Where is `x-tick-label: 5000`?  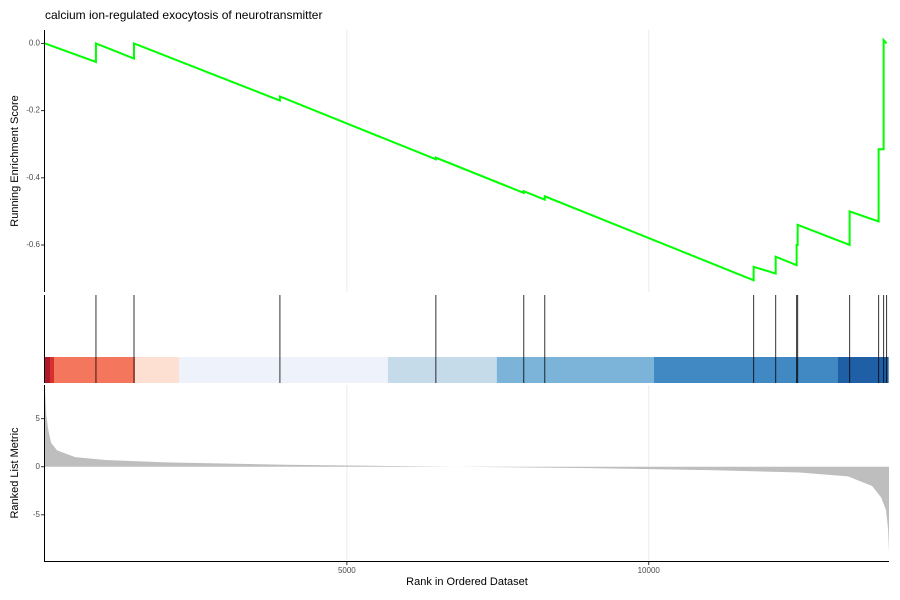 x-tick-label: 5000 is located at coordinates (347, 570).